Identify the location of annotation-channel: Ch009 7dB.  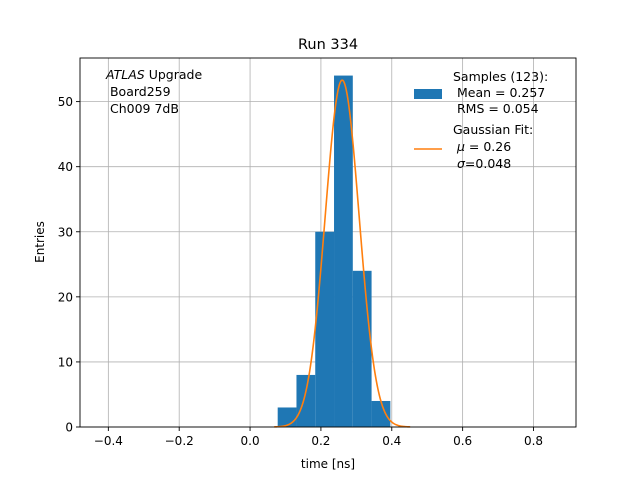
(142, 108).